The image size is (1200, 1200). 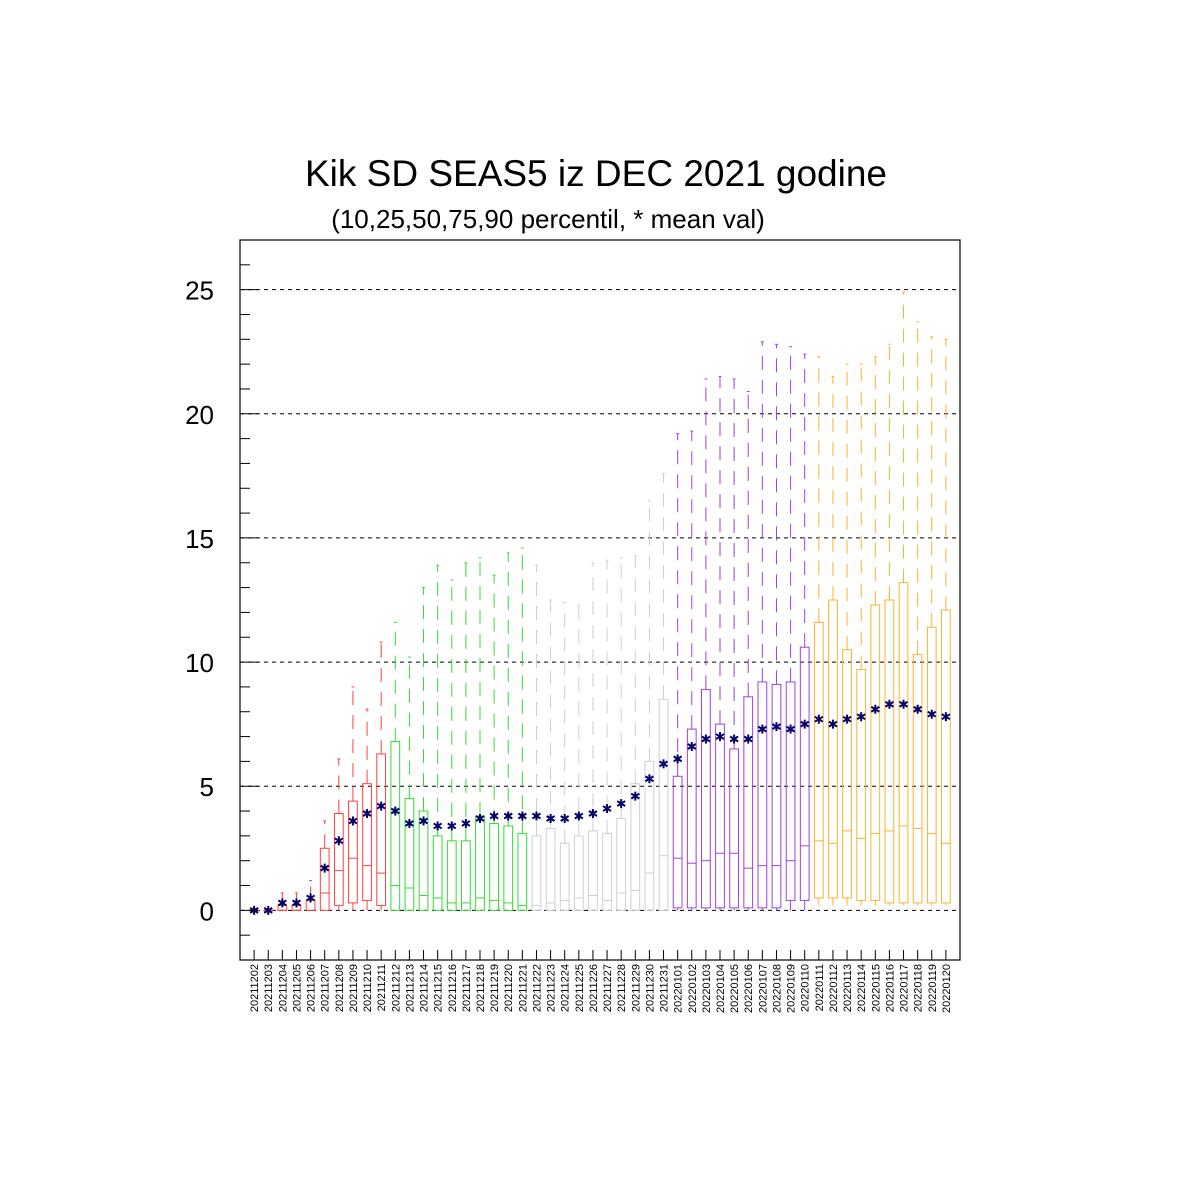 I want to click on x-tick-label: 20211212, so click(x=396, y=988).